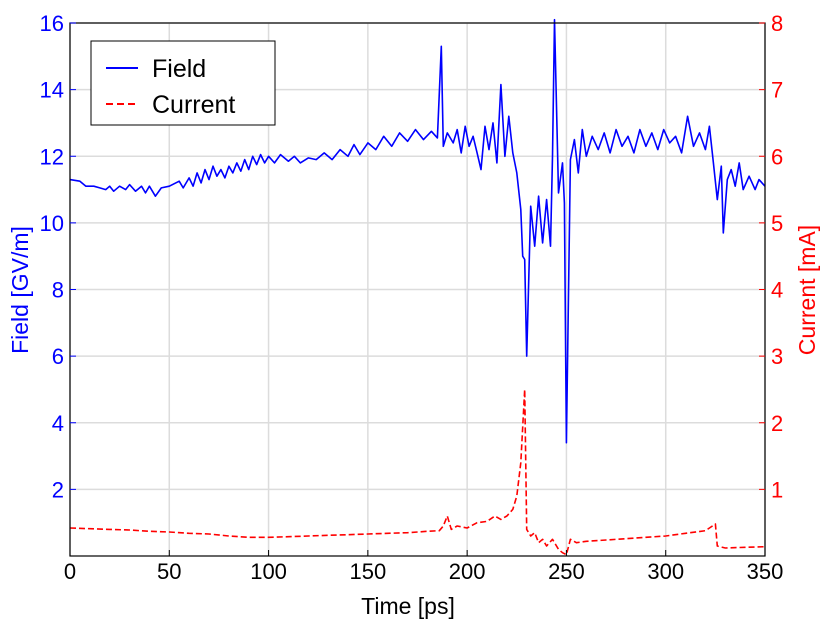 The height and width of the screenshot is (623, 822). Describe the element at coordinates (58, 489) in the screenshot. I see `y-left-tick-label: 2` at that location.